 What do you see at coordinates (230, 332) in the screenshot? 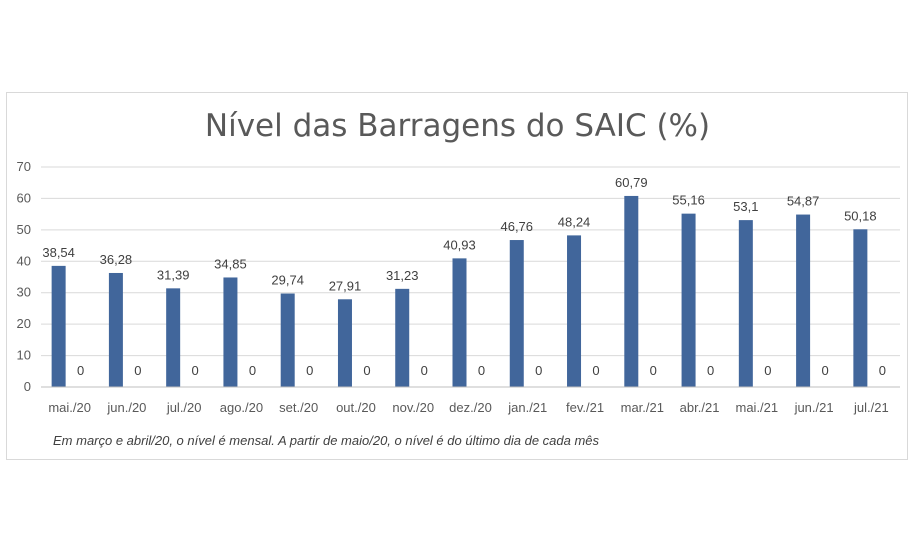
I see `bar-ago./20` at bounding box center [230, 332].